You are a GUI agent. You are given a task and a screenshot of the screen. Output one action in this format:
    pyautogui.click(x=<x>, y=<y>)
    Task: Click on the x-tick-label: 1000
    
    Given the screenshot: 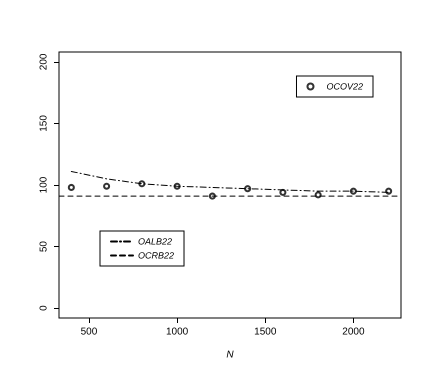 What is the action you would take?
    pyautogui.click(x=177, y=332)
    